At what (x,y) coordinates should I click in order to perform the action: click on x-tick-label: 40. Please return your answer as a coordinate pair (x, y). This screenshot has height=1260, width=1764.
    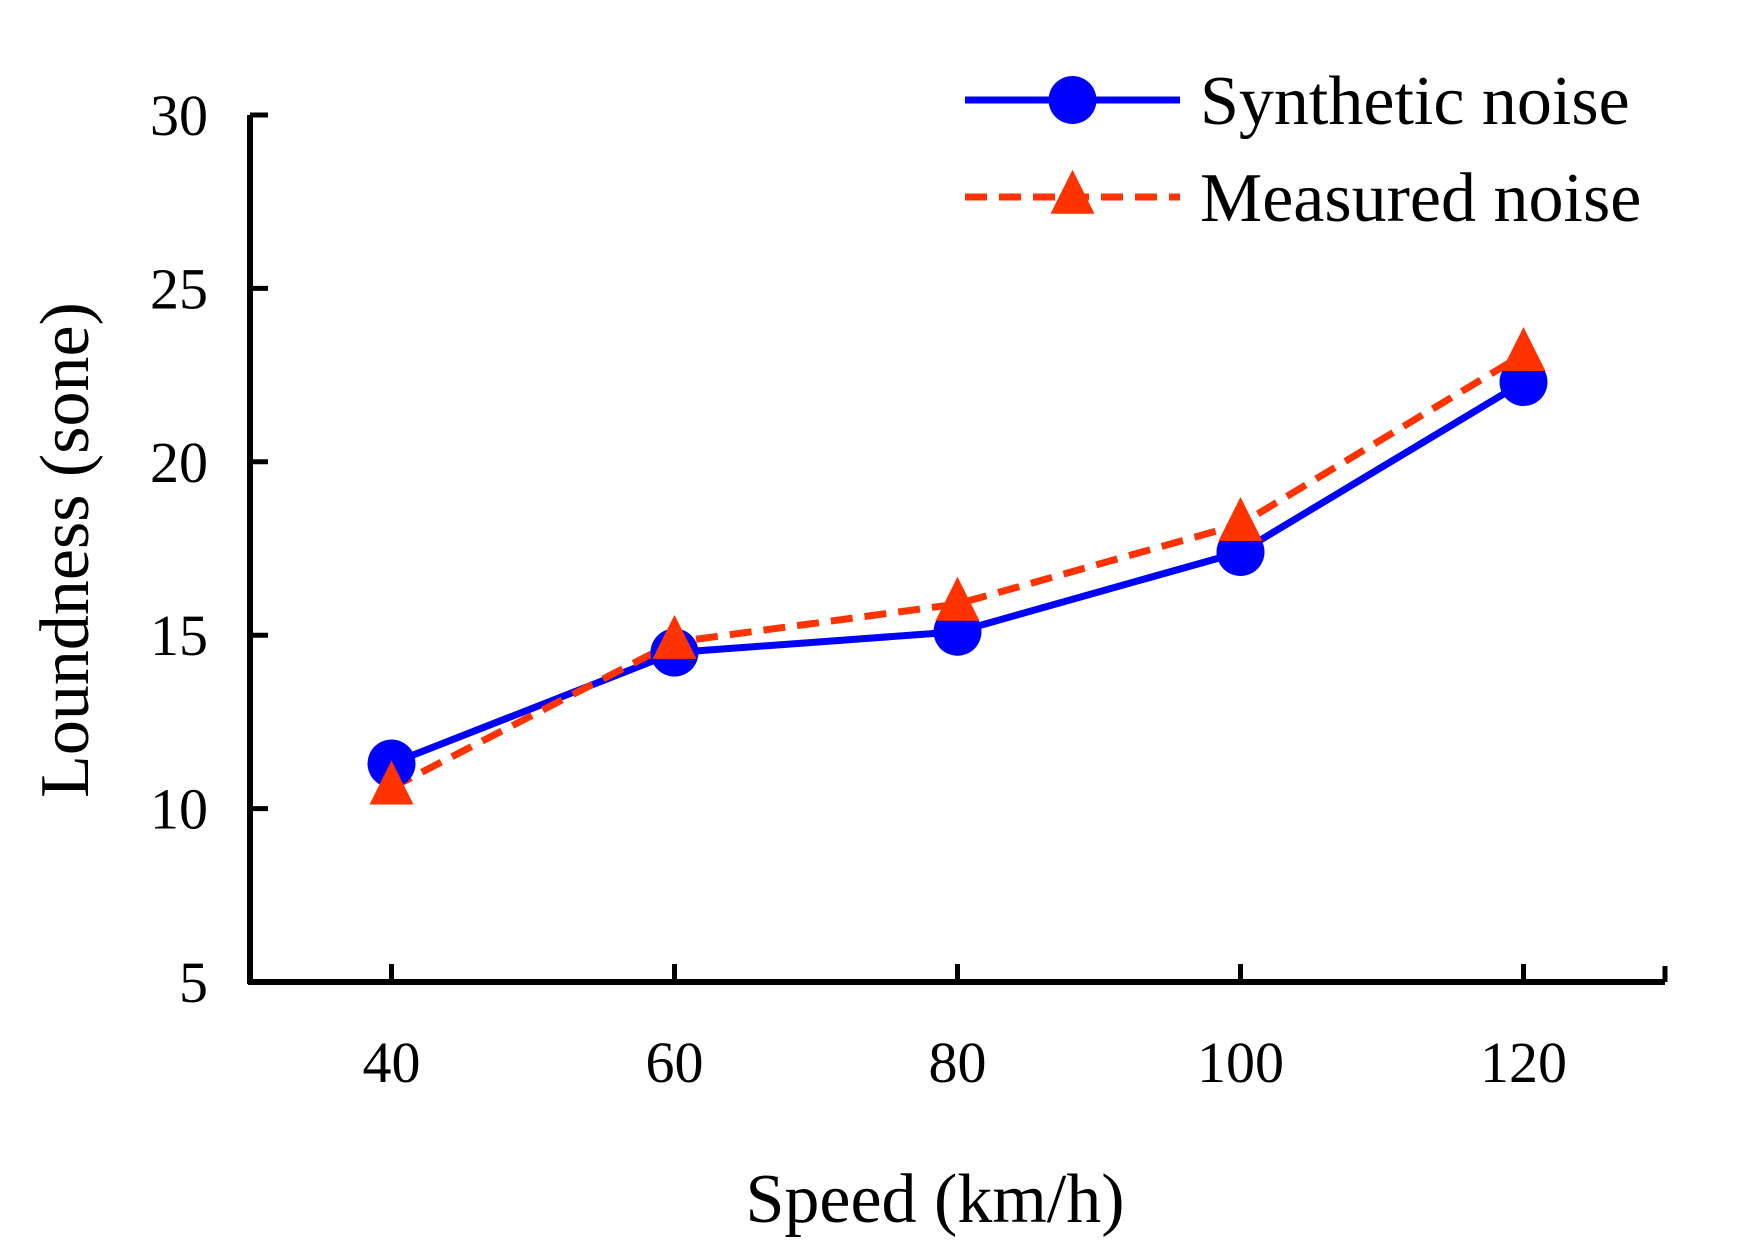
    Looking at the image, I should click on (392, 1062).